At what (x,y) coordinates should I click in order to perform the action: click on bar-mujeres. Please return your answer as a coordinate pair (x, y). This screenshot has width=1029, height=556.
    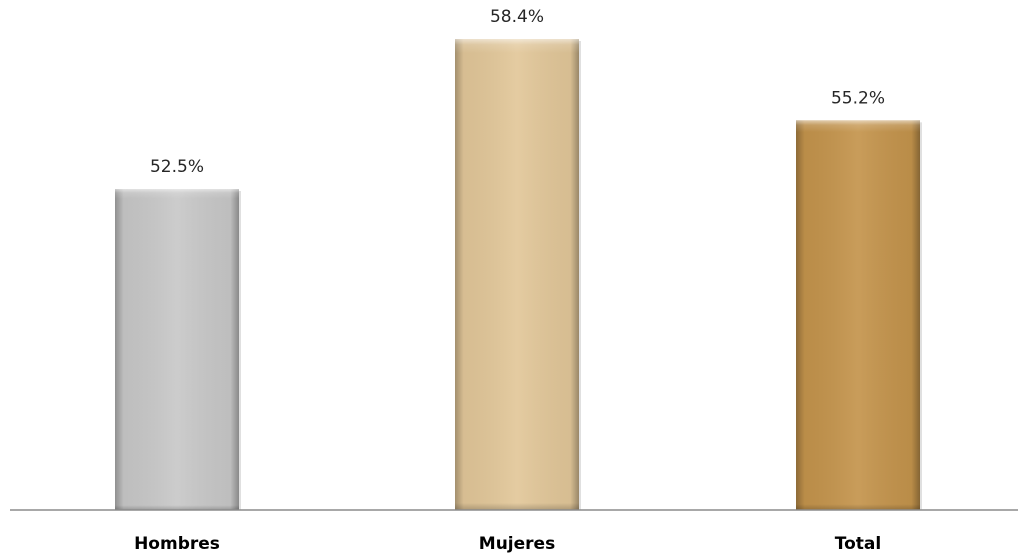
    Looking at the image, I should click on (518, 274).